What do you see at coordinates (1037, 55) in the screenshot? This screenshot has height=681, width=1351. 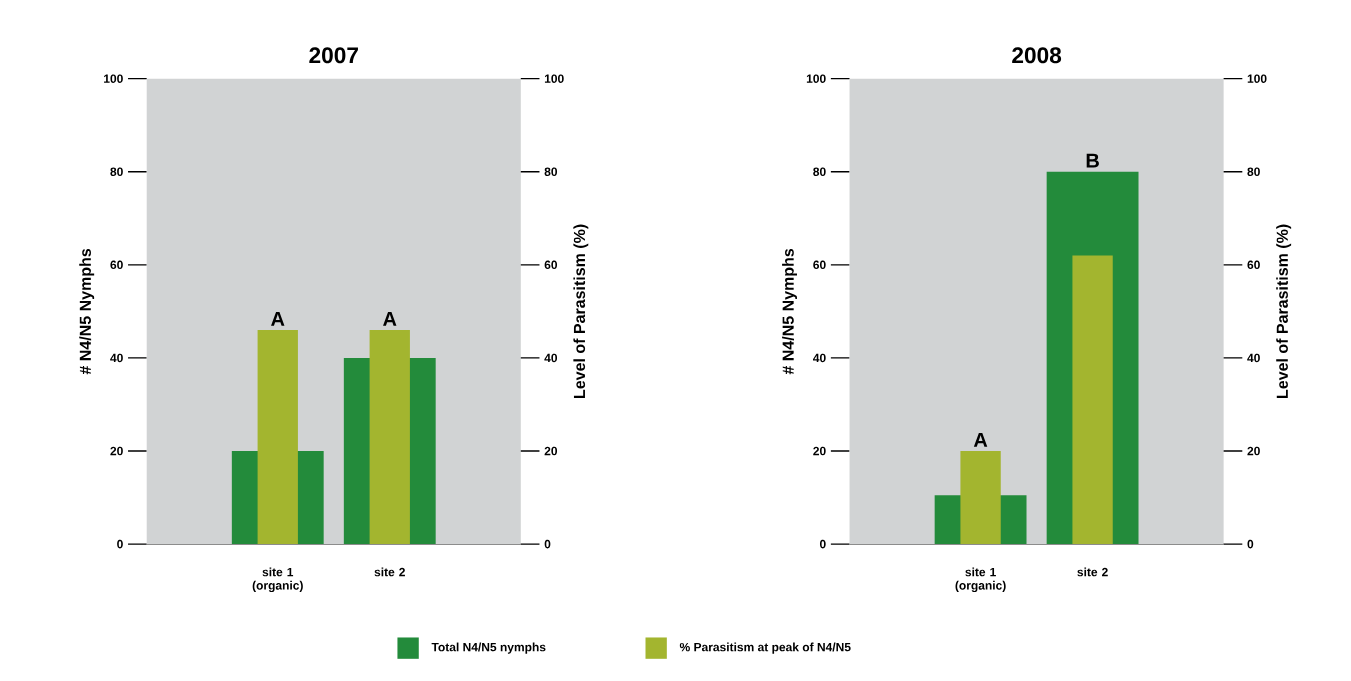 I see `chart-title: 2008` at bounding box center [1037, 55].